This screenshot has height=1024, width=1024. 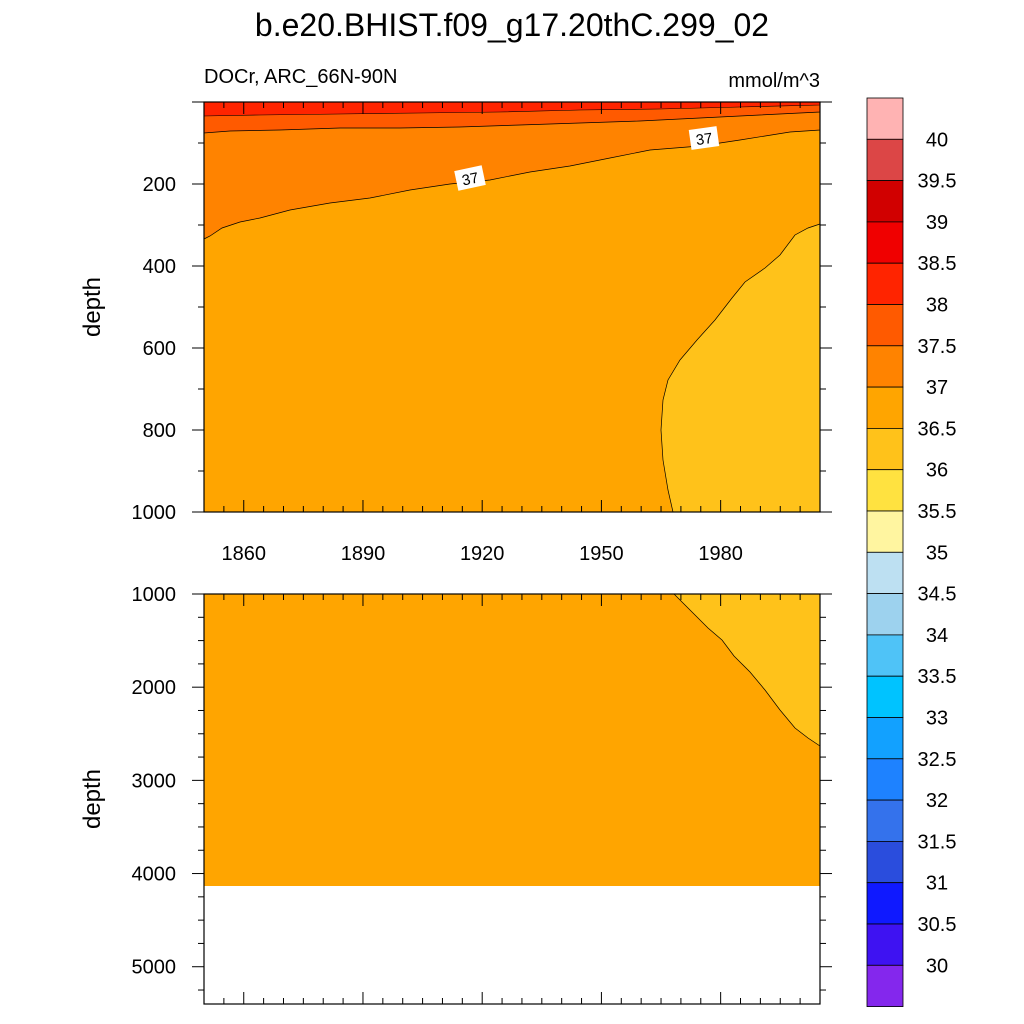 I want to click on y-tick-label: 5000, so click(x=154, y=968).